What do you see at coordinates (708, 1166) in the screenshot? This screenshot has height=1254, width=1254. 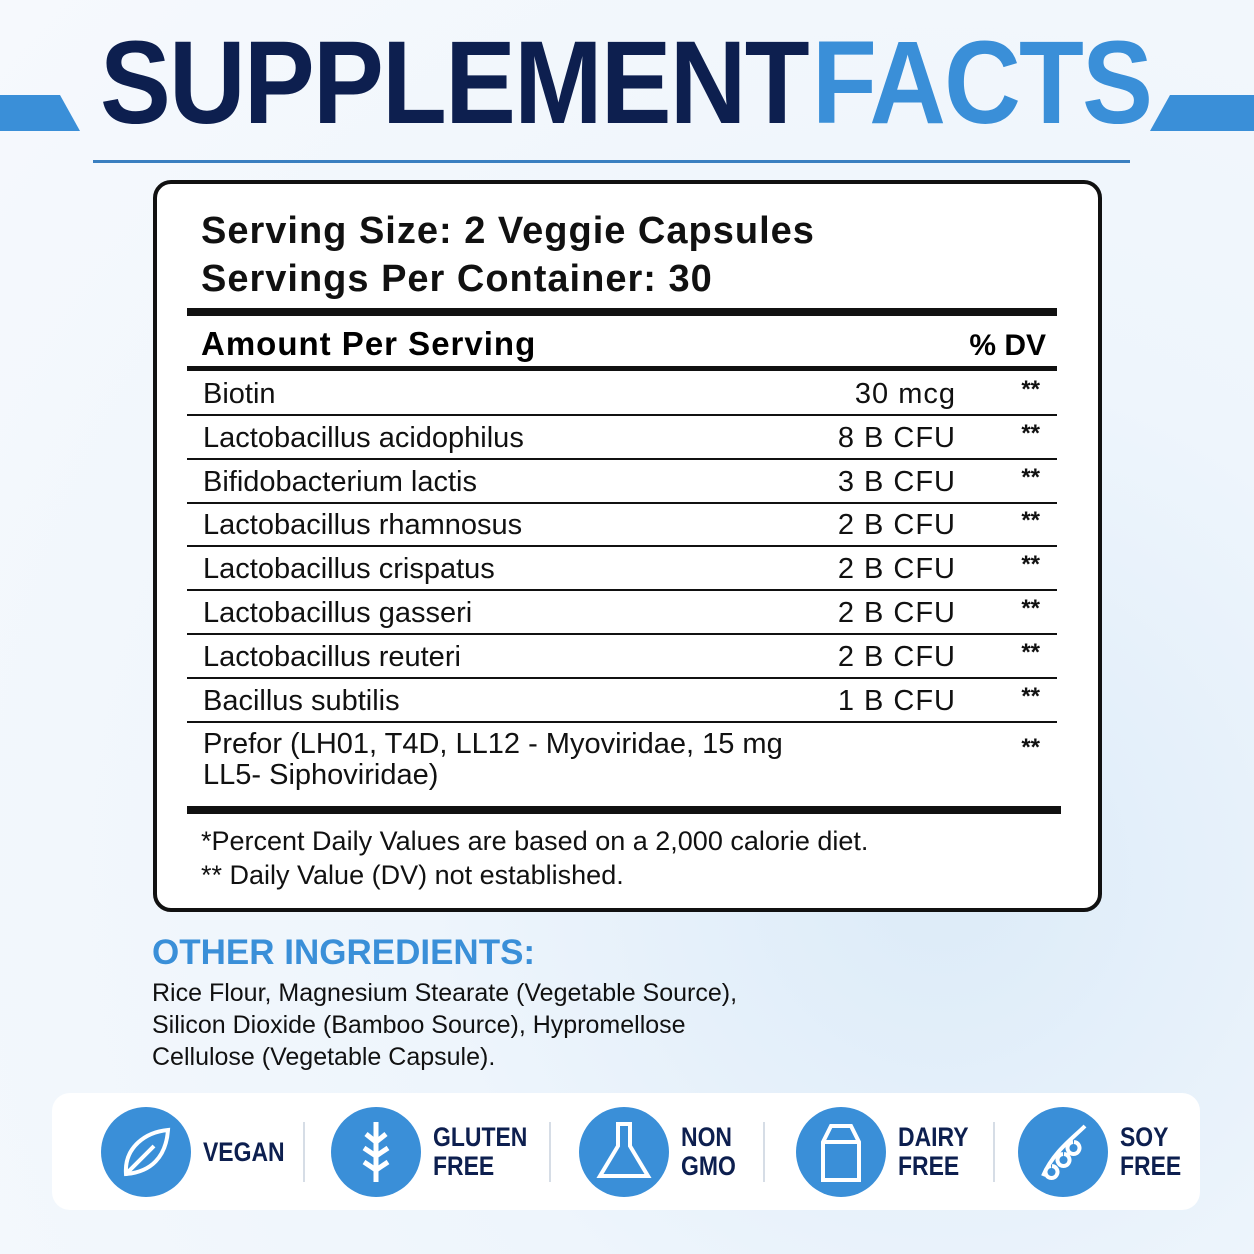 I see `badge-label: GMO` at bounding box center [708, 1166].